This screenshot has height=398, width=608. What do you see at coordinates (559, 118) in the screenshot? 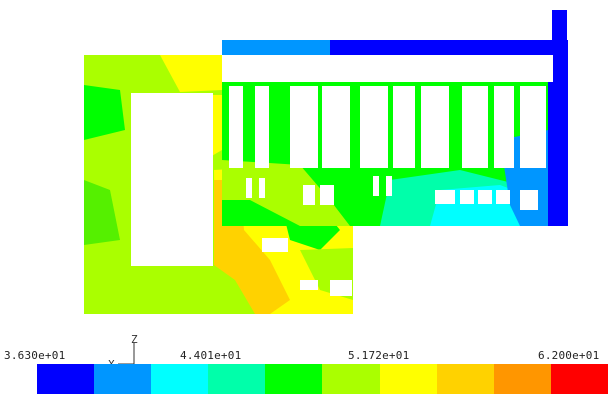
I see `vertical-rail` at bounding box center [559, 118].